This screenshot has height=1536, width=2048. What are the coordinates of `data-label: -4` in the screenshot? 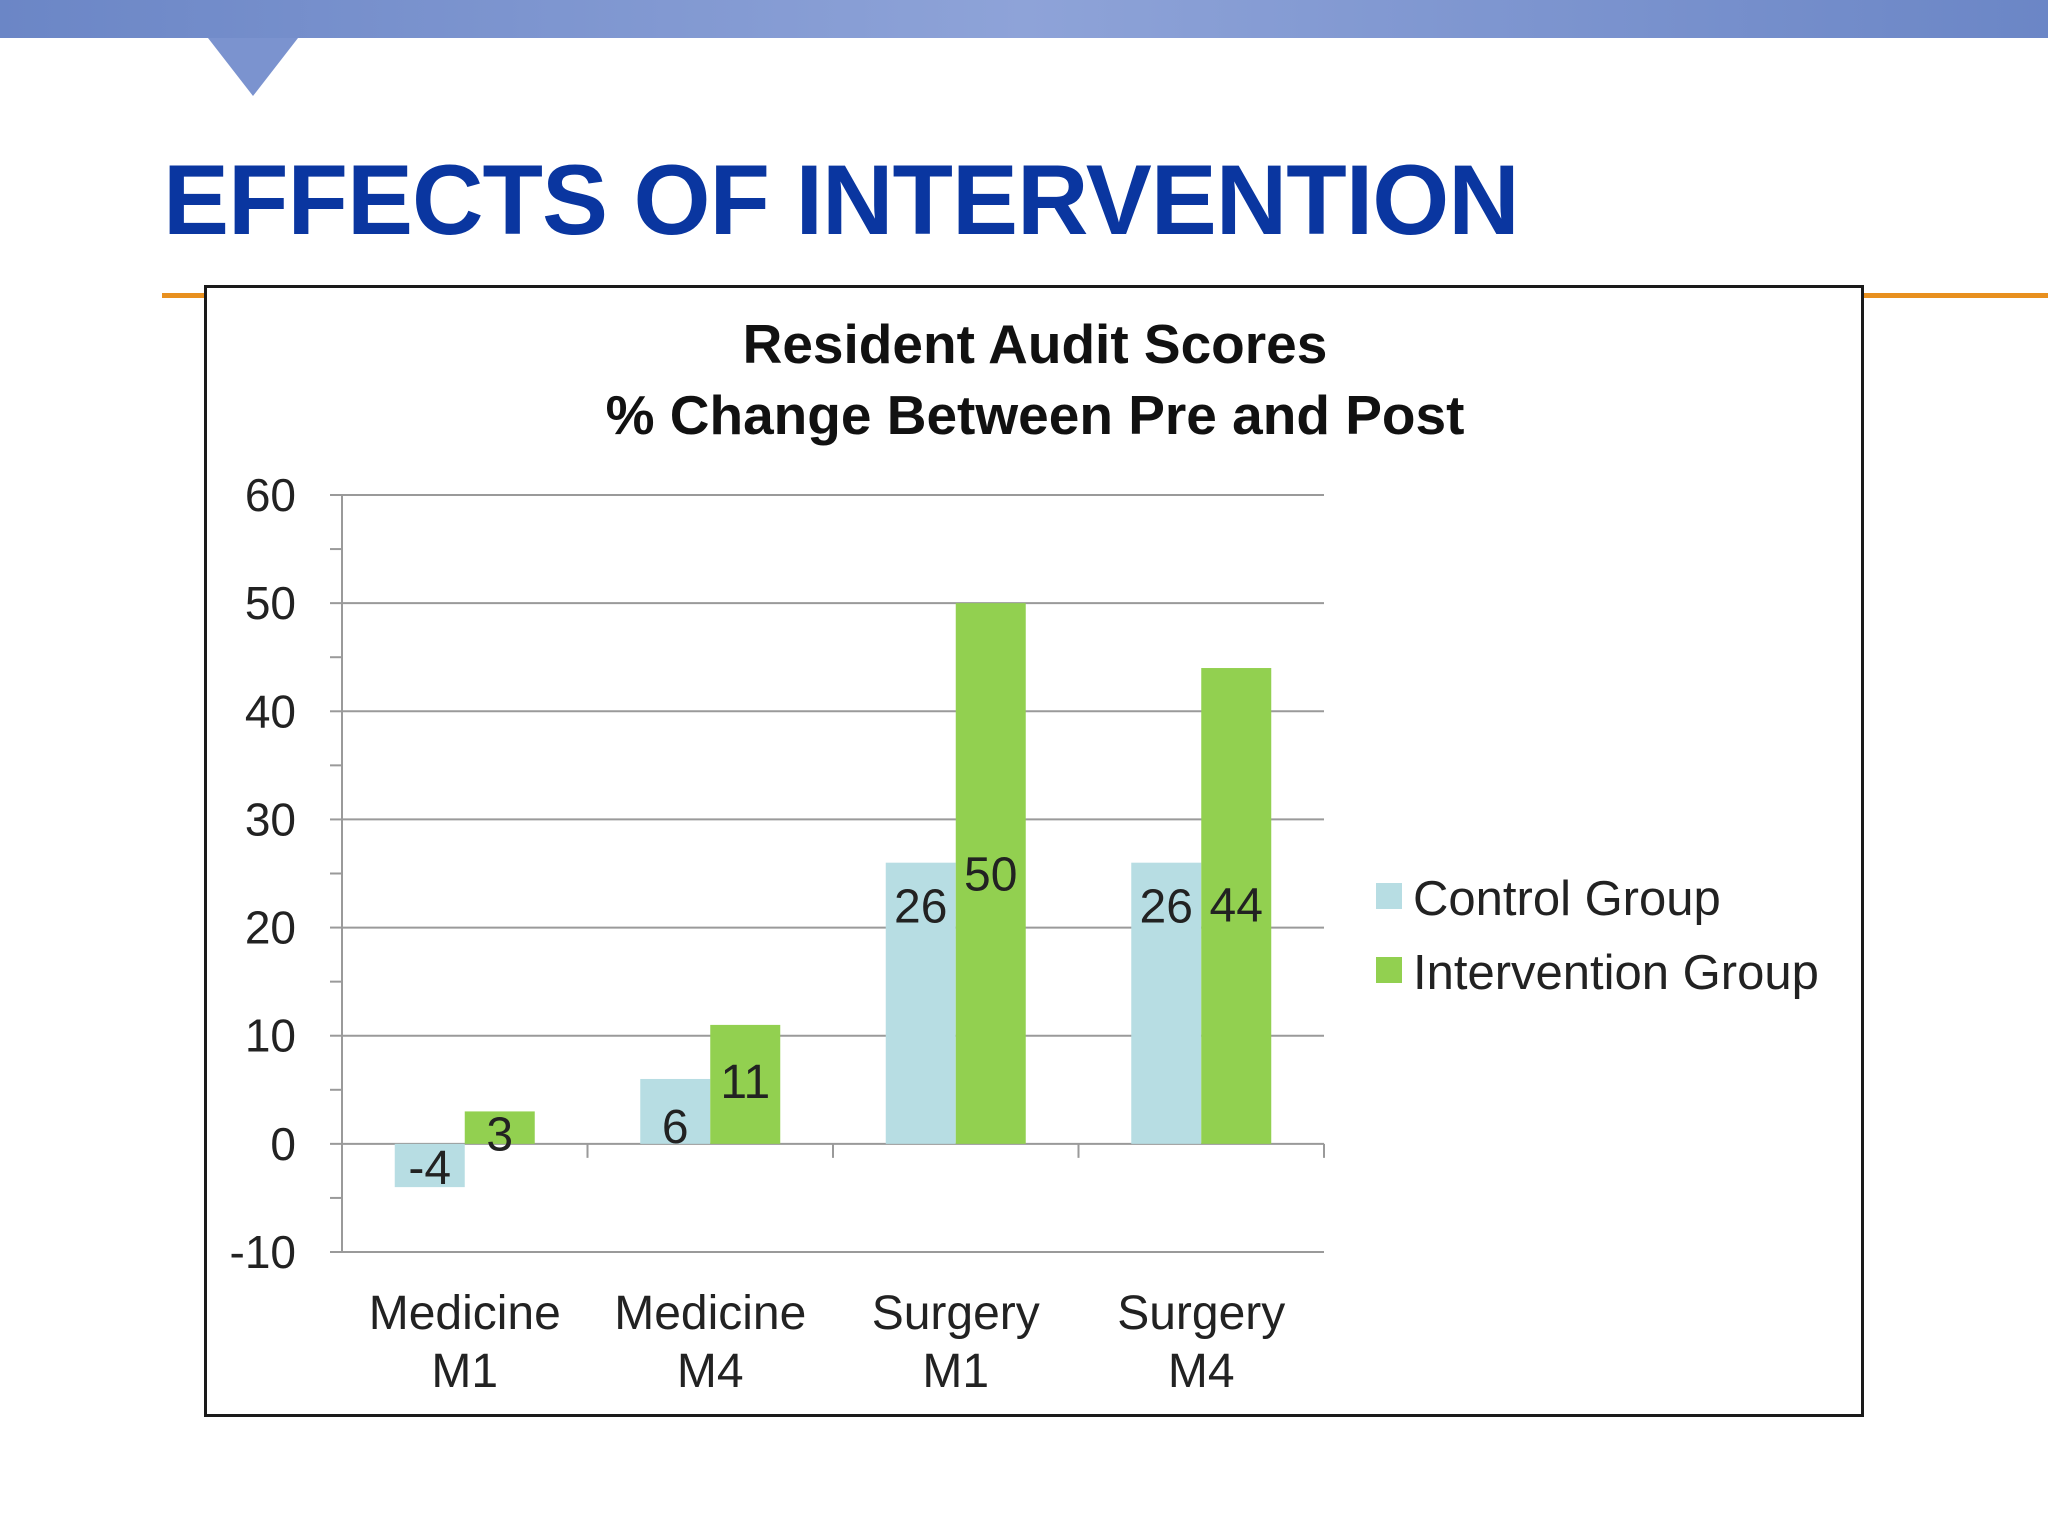 It's located at (429, 1168).